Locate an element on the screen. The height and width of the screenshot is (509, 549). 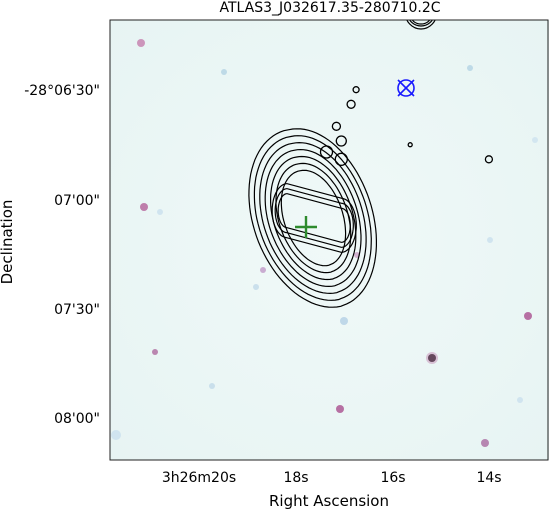
target-x-line is located at coordinates (406, 88).